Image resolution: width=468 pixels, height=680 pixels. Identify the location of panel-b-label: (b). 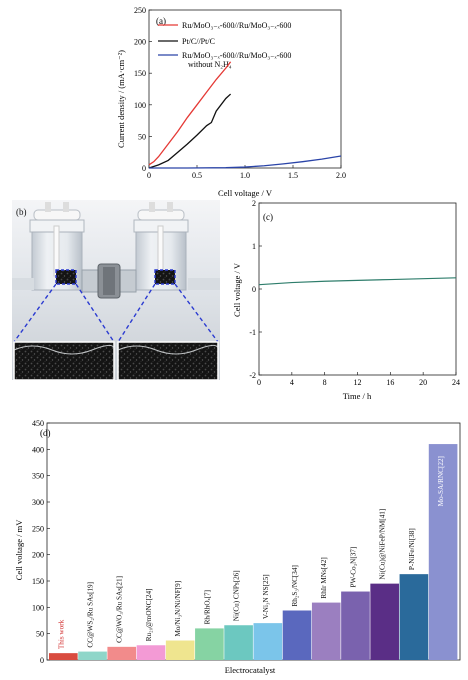
(21, 212).